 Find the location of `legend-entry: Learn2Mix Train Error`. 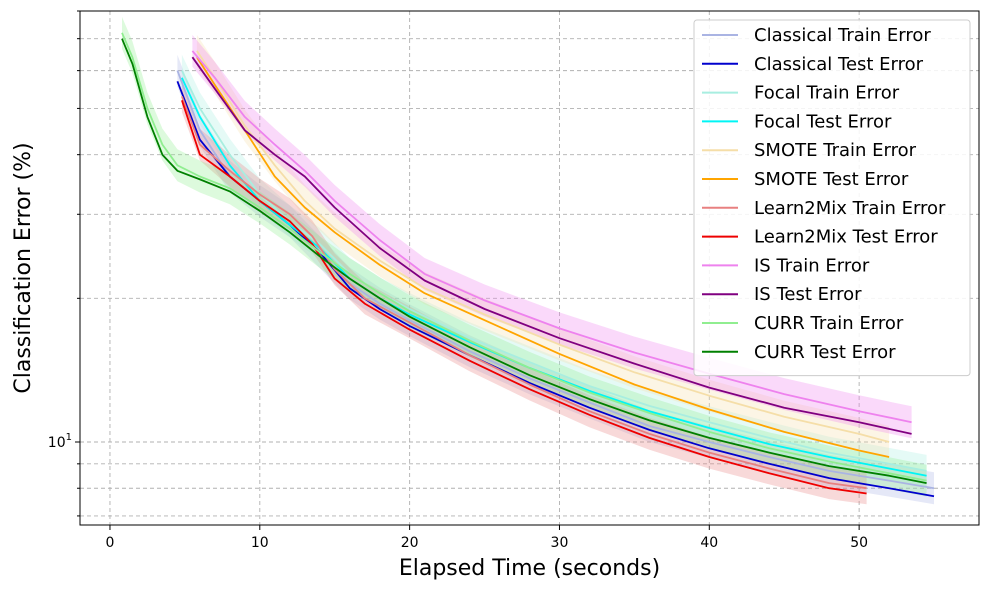

legend-entry: Learn2Mix Train Error is located at coordinates (850, 208).